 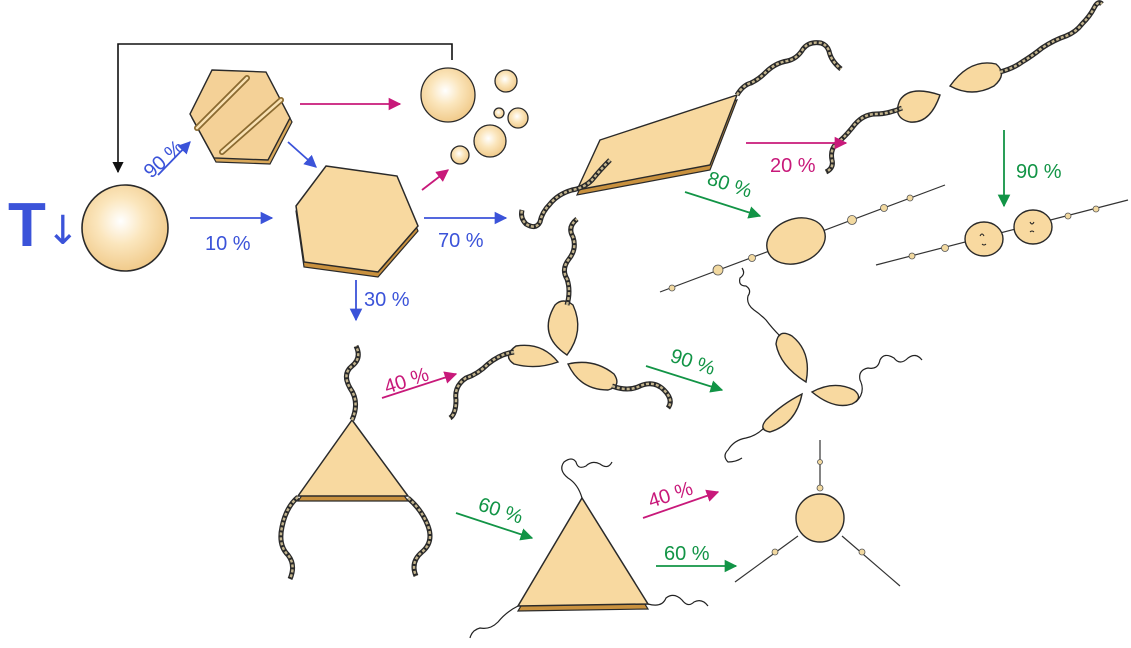 I want to click on feedback-arrow, so click(x=282, y=108).